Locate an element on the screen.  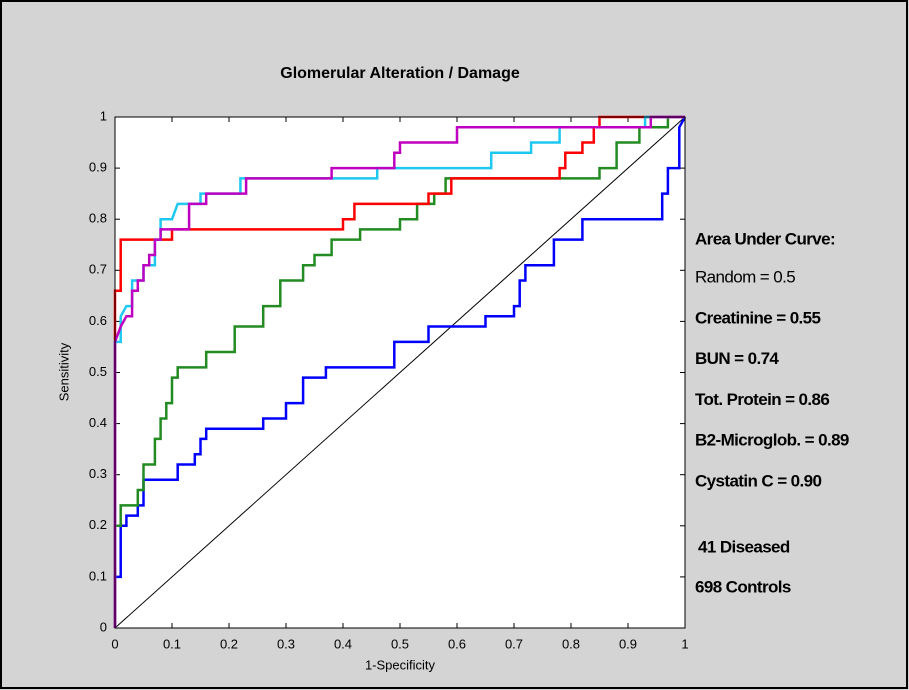
y-tick-label: 0.6 is located at coordinates (98, 320).